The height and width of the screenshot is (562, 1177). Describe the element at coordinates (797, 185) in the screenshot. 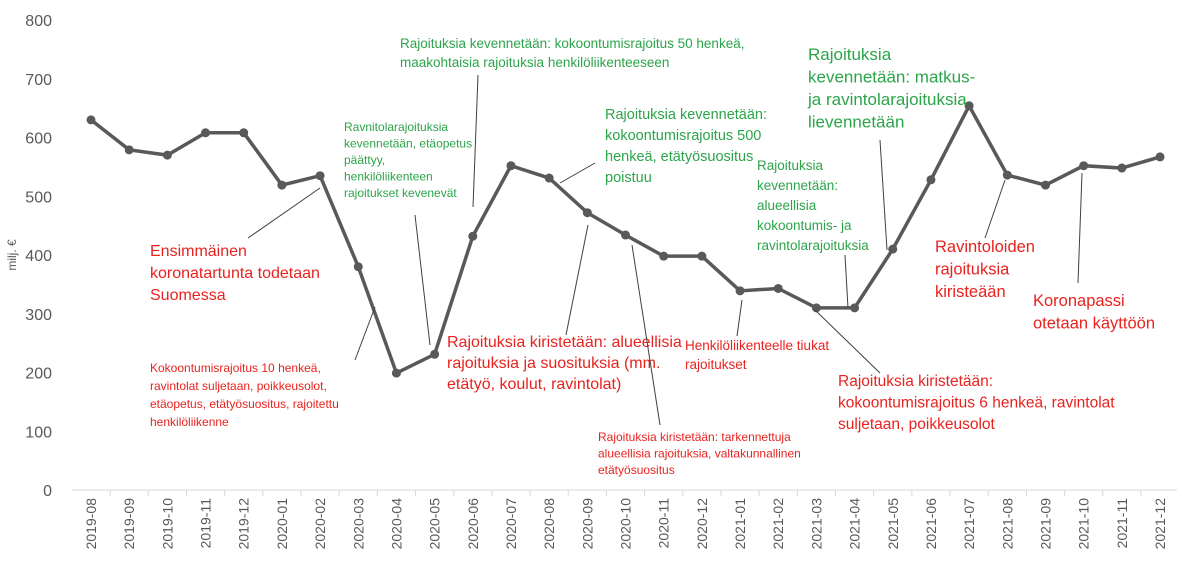

I see `annotation-text: kevennetään:` at that location.